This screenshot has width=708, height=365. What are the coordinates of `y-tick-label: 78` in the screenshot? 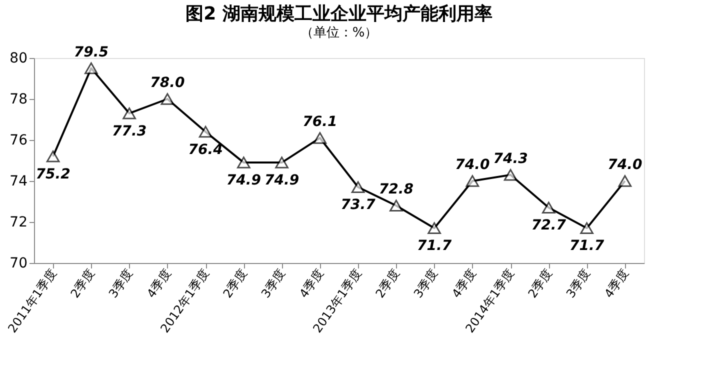 It's located at (19, 100).